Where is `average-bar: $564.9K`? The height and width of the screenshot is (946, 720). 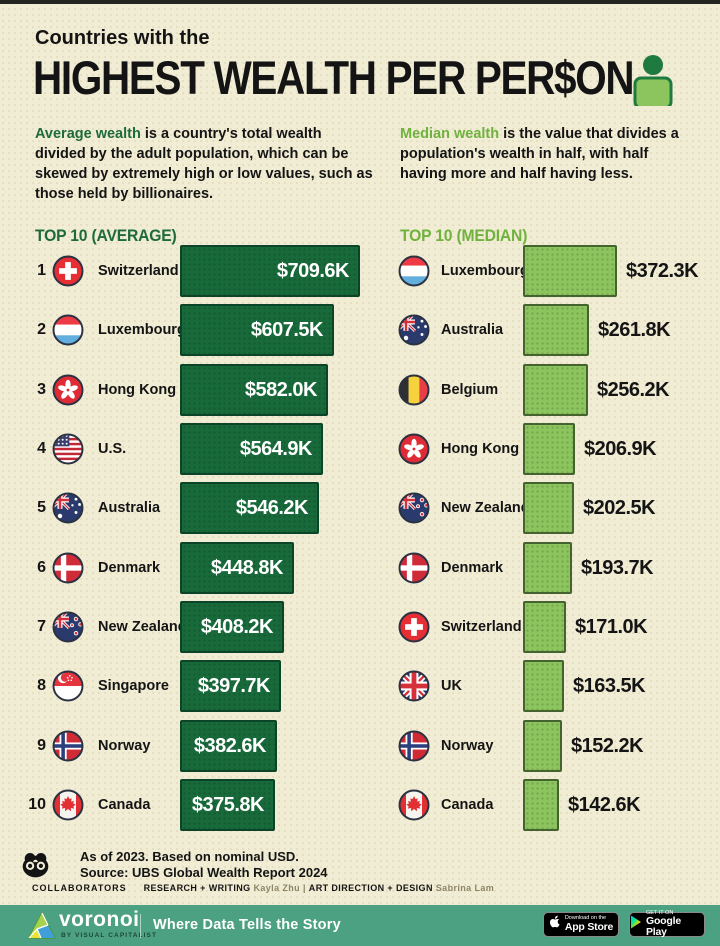
average-bar: $564.9K is located at coordinates (251, 449).